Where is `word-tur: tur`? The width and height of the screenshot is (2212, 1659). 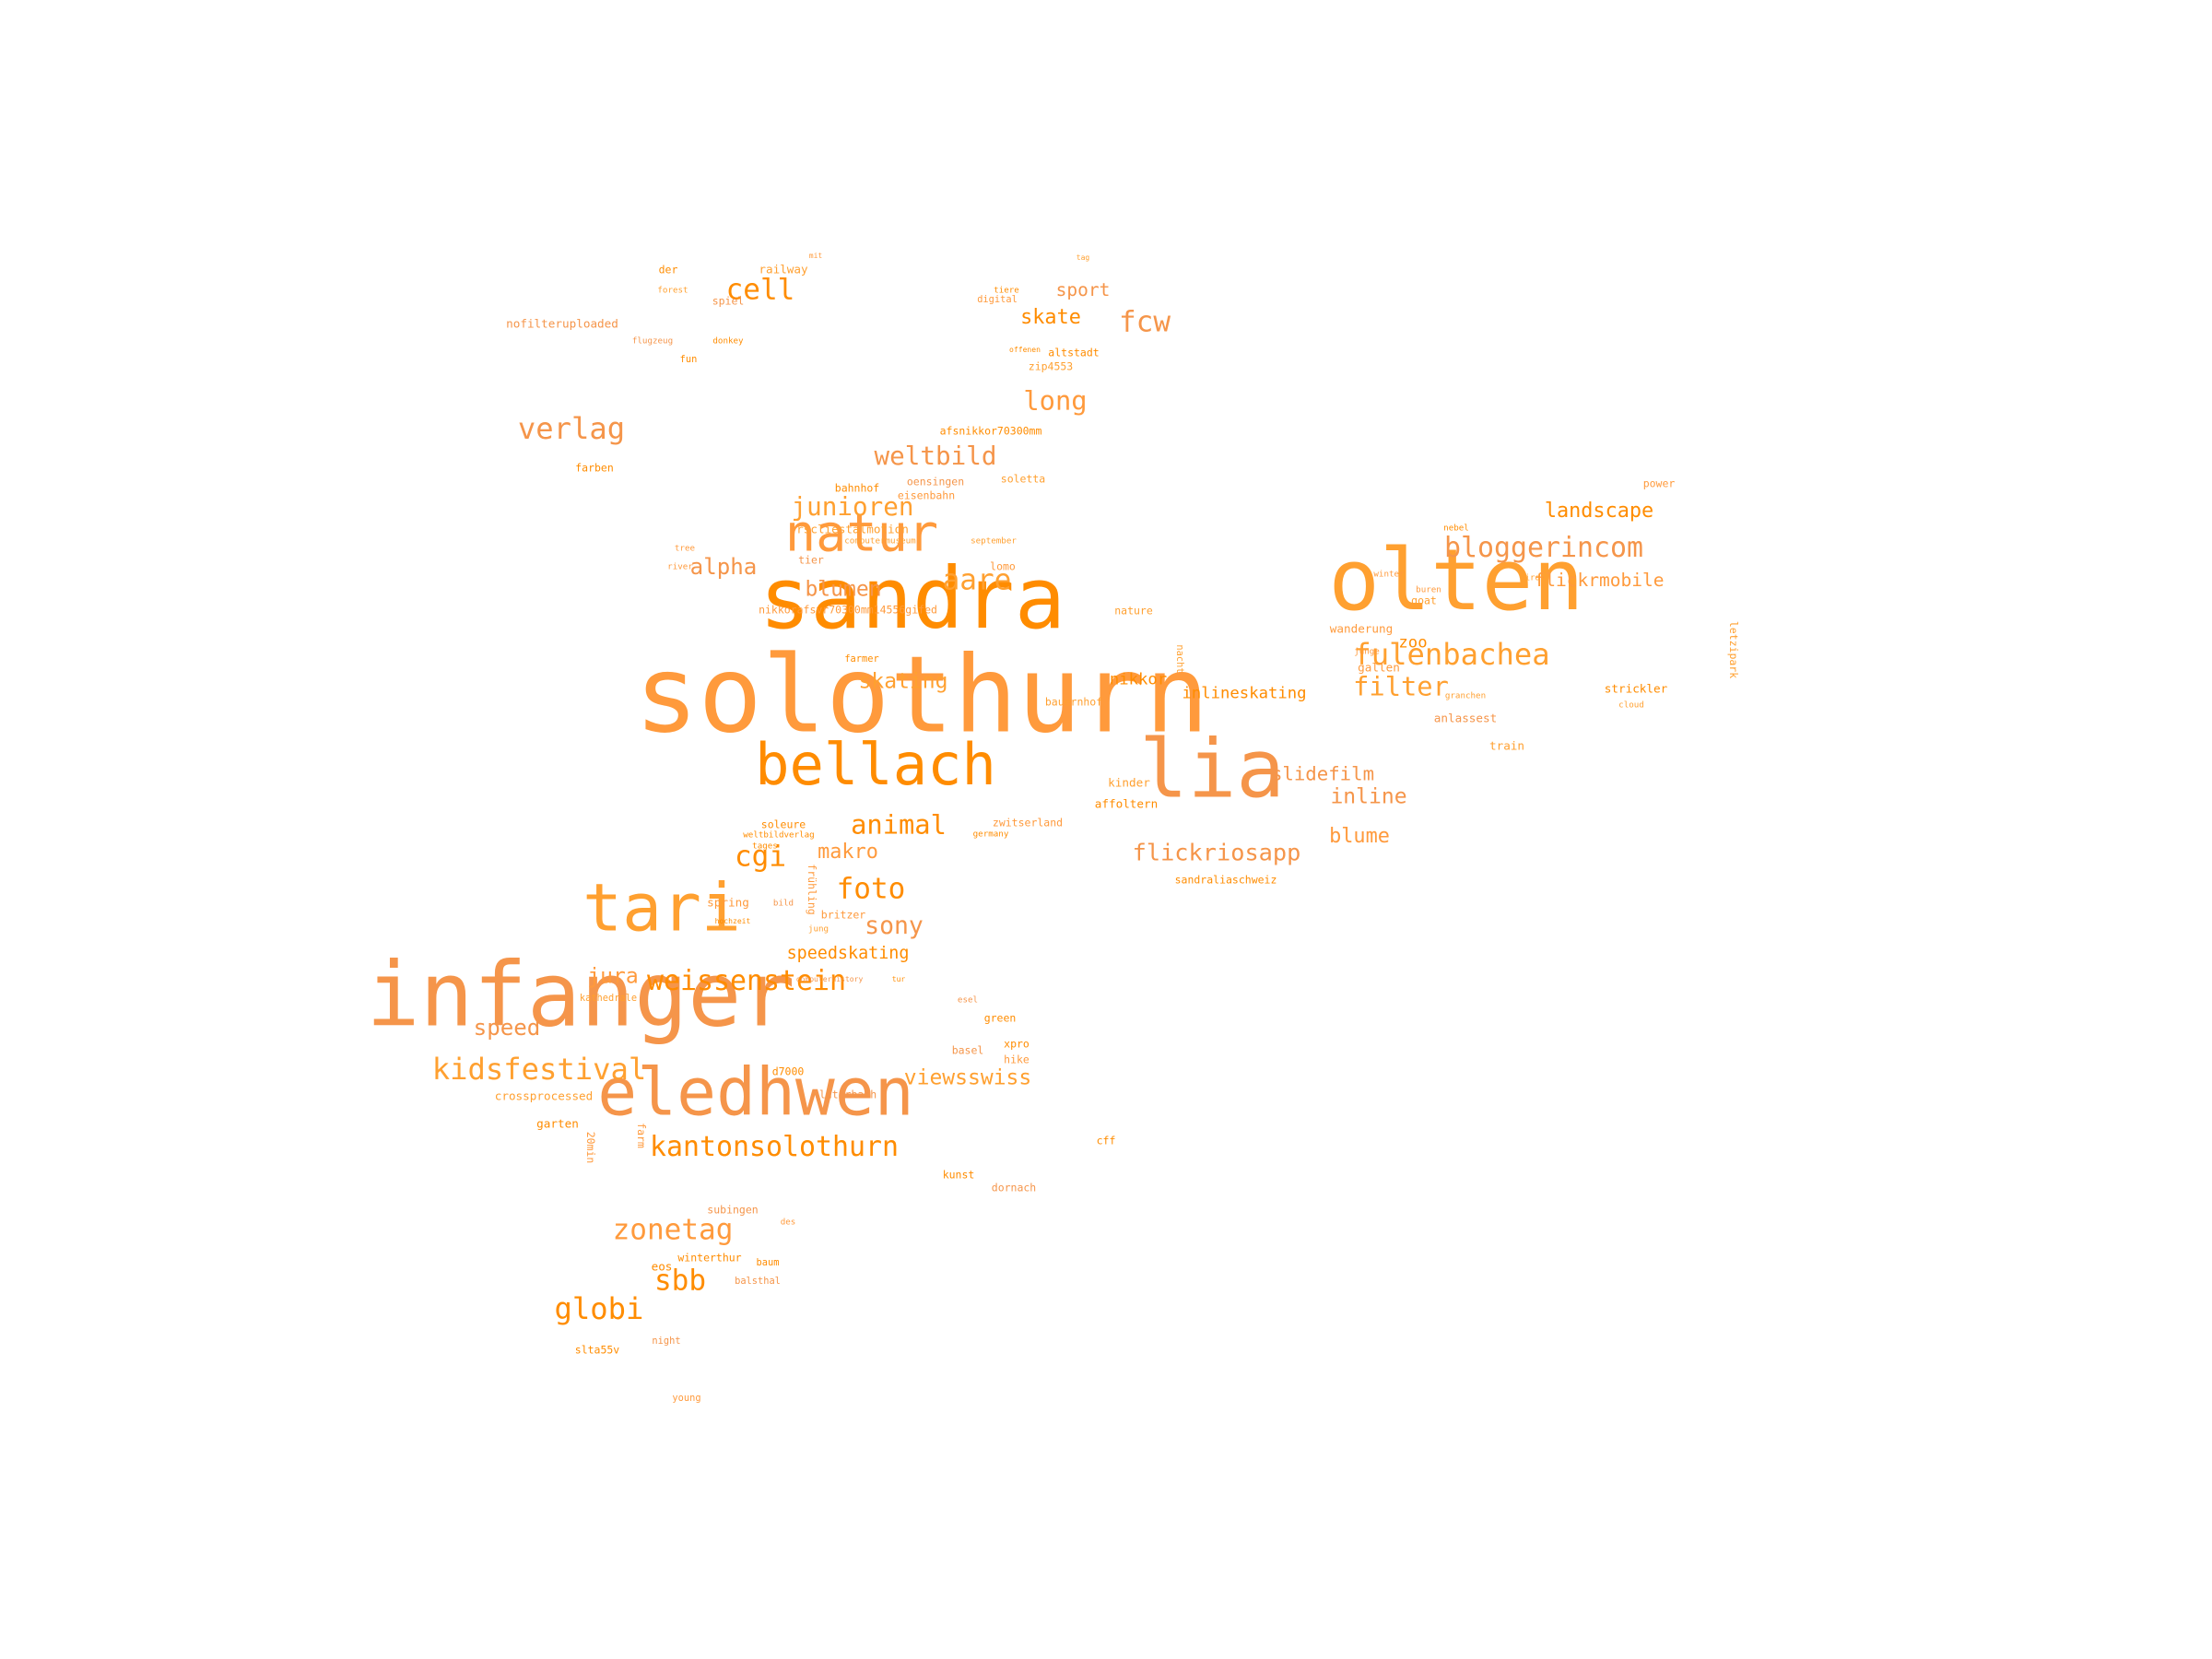 word-tur: tur is located at coordinates (898, 978).